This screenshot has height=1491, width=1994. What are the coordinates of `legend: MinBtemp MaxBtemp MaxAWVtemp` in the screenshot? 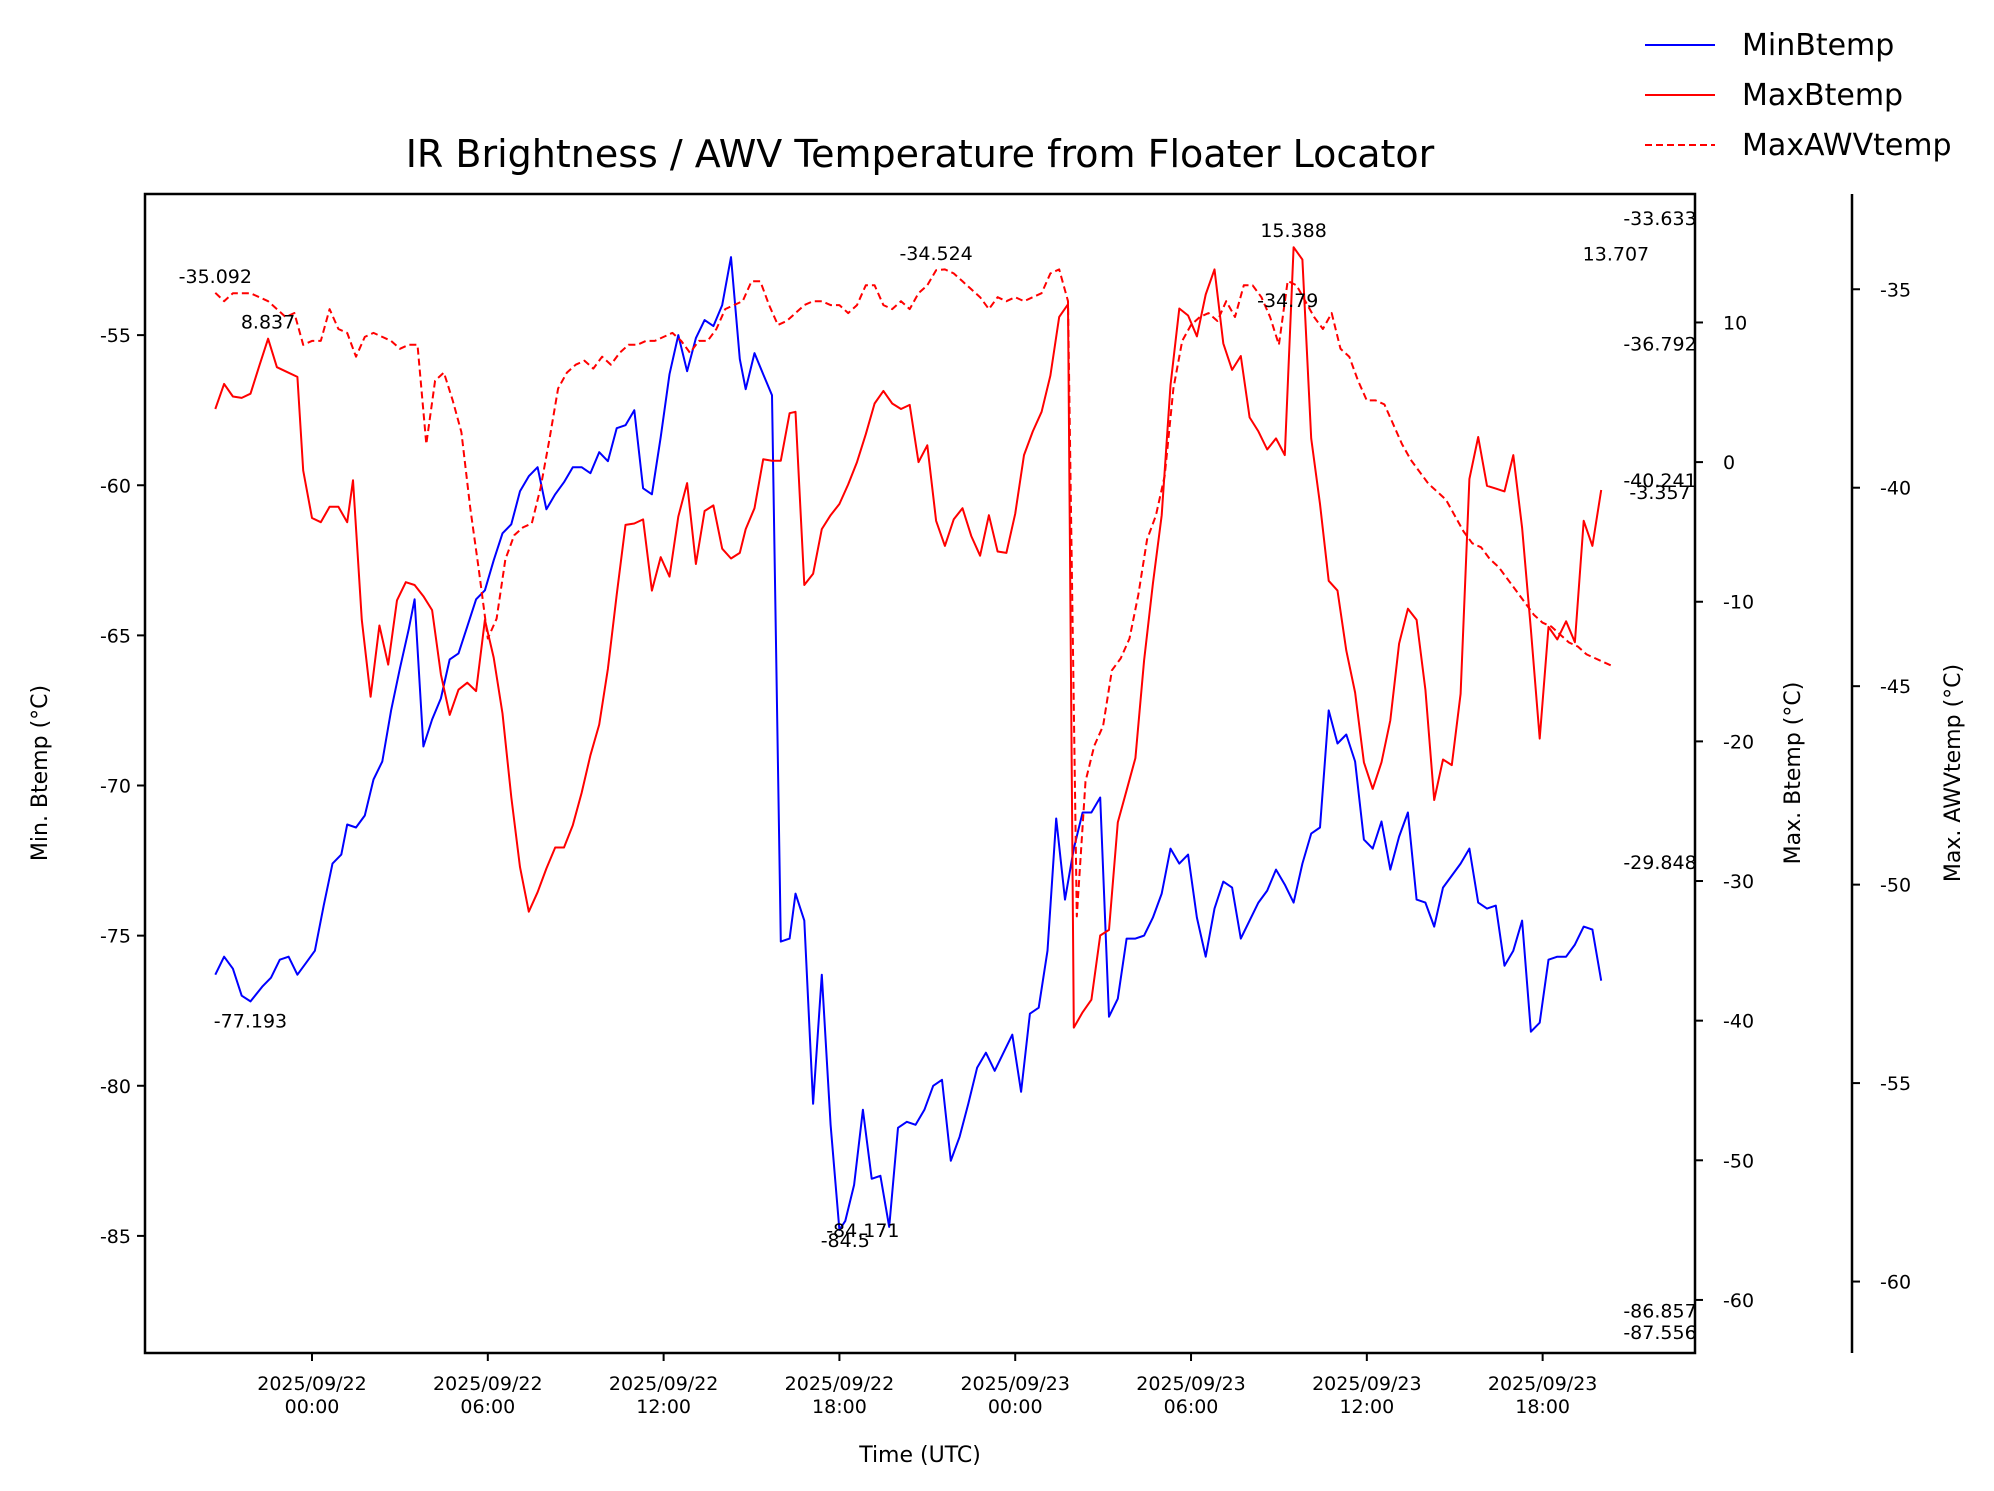 It's located at (1798, 95).